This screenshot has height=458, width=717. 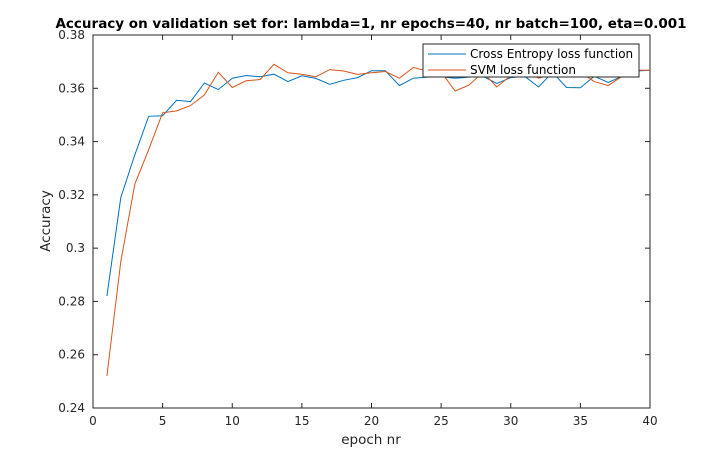 What do you see at coordinates (46, 221) in the screenshot?
I see `y-axis-label: Accuracy` at bounding box center [46, 221].